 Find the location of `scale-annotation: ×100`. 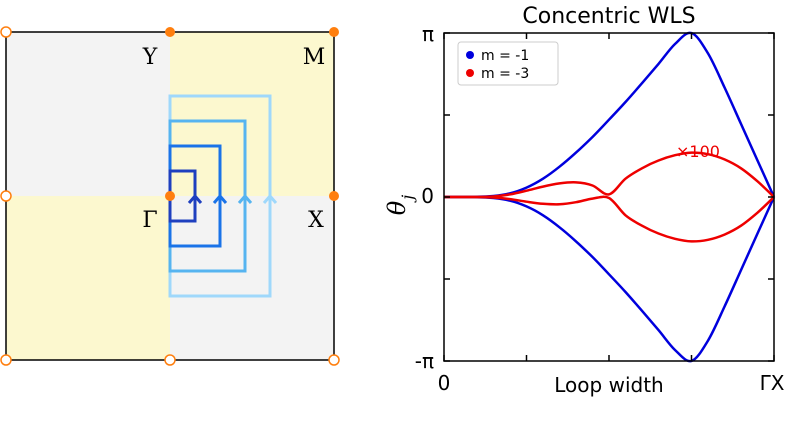

scale-annotation: ×100 is located at coordinates (698, 151).